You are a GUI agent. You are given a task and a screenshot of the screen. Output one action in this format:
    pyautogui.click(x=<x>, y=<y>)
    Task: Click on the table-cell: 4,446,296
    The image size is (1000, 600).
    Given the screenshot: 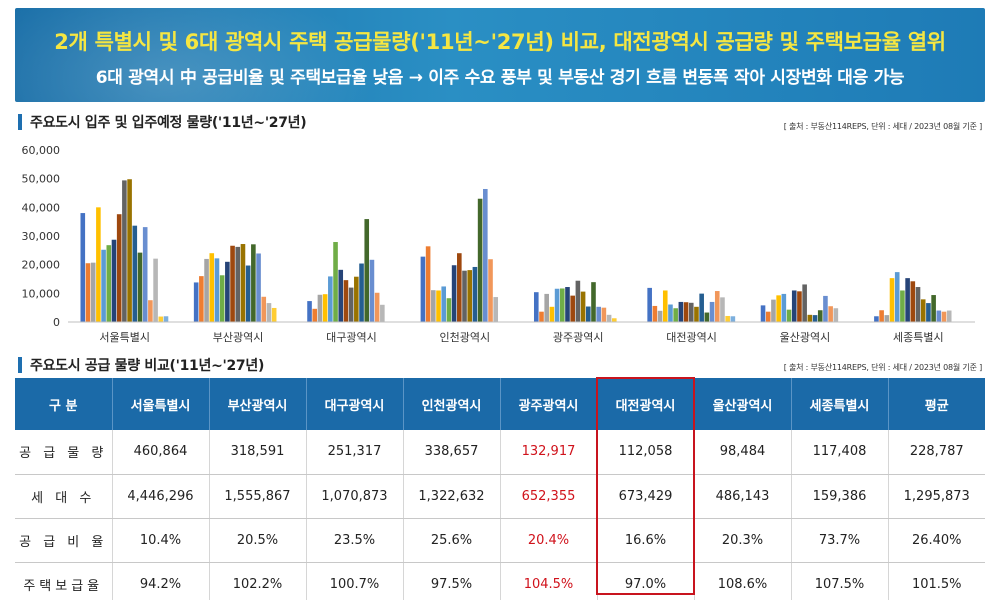 What is the action you would take?
    pyautogui.click(x=160, y=496)
    